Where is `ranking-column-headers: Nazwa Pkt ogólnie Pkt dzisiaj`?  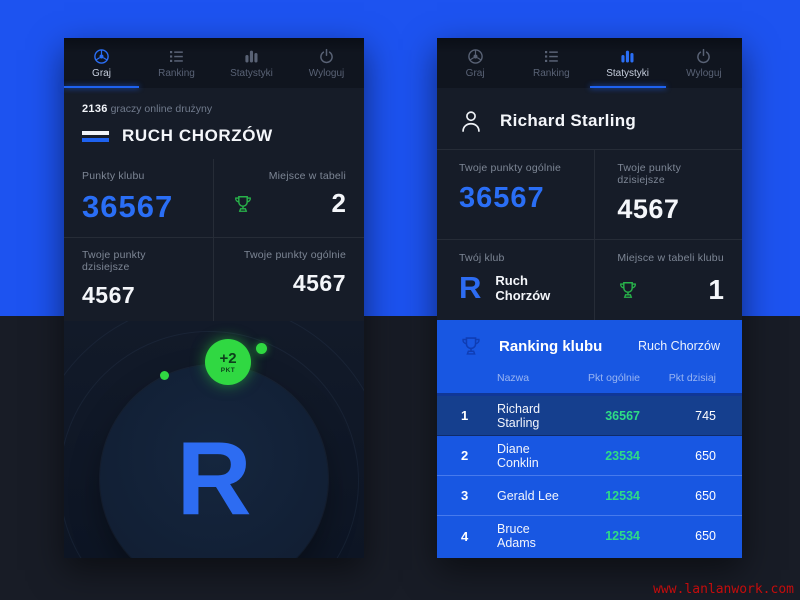 ranking-column-headers: Nazwa Pkt ogólnie Pkt dzisiaj is located at coordinates (589, 375).